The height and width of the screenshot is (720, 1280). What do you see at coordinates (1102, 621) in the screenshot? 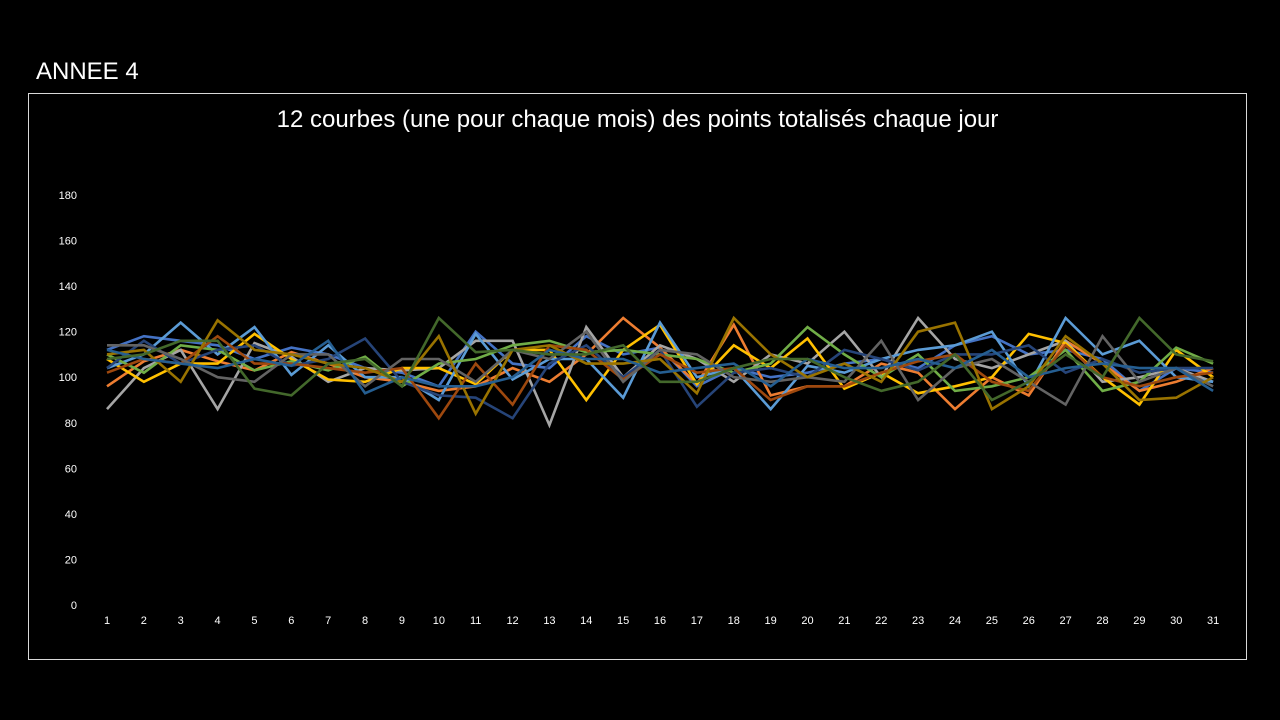
I see `x-tick-label: 28` at bounding box center [1102, 621].